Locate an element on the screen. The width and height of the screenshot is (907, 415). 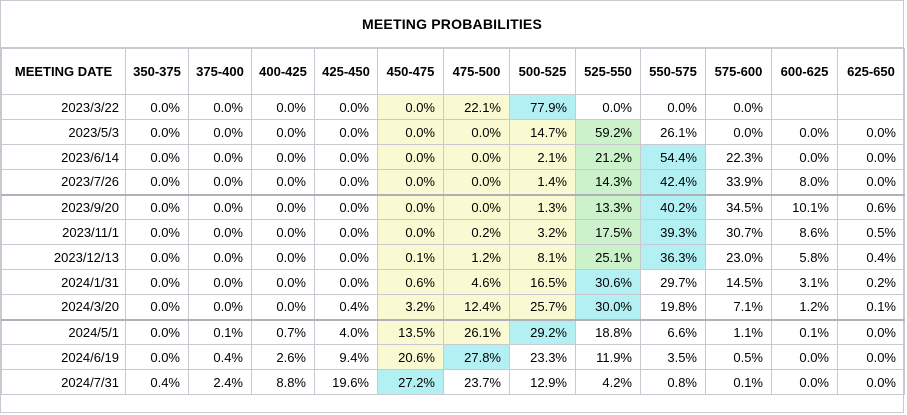
probability-cell: 30.7% is located at coordinates (738, 232).